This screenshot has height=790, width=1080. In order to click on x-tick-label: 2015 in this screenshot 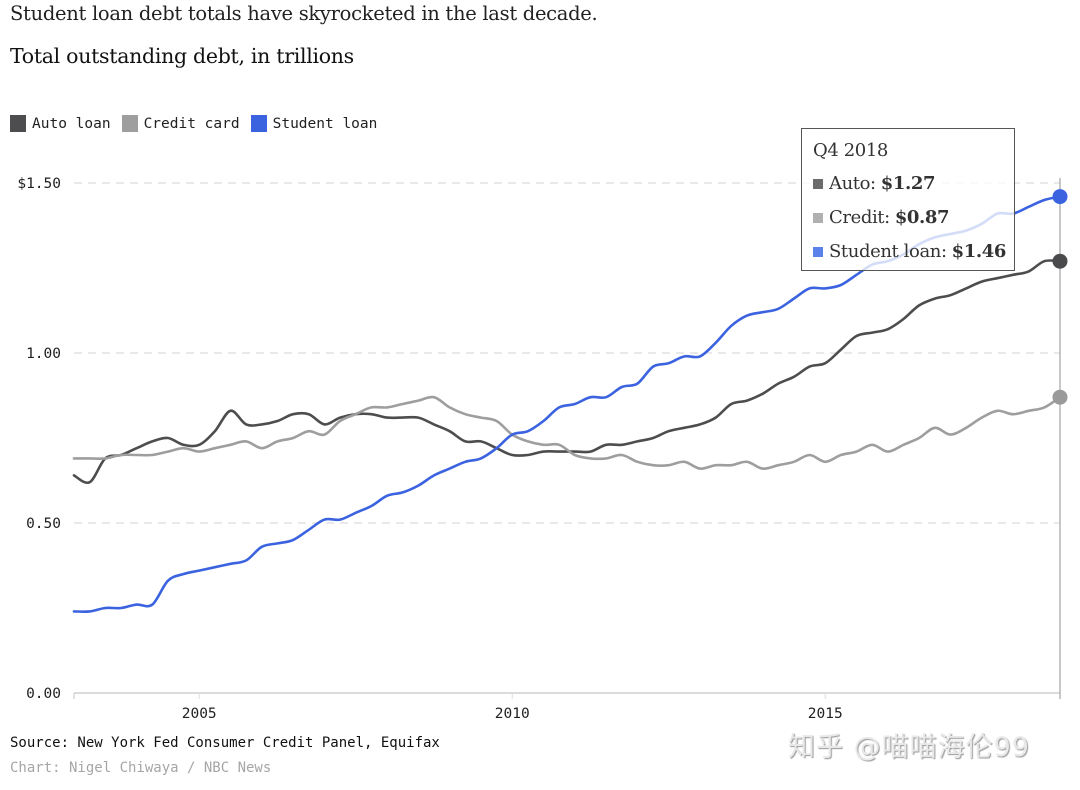, I will do `click(825, 714)`.